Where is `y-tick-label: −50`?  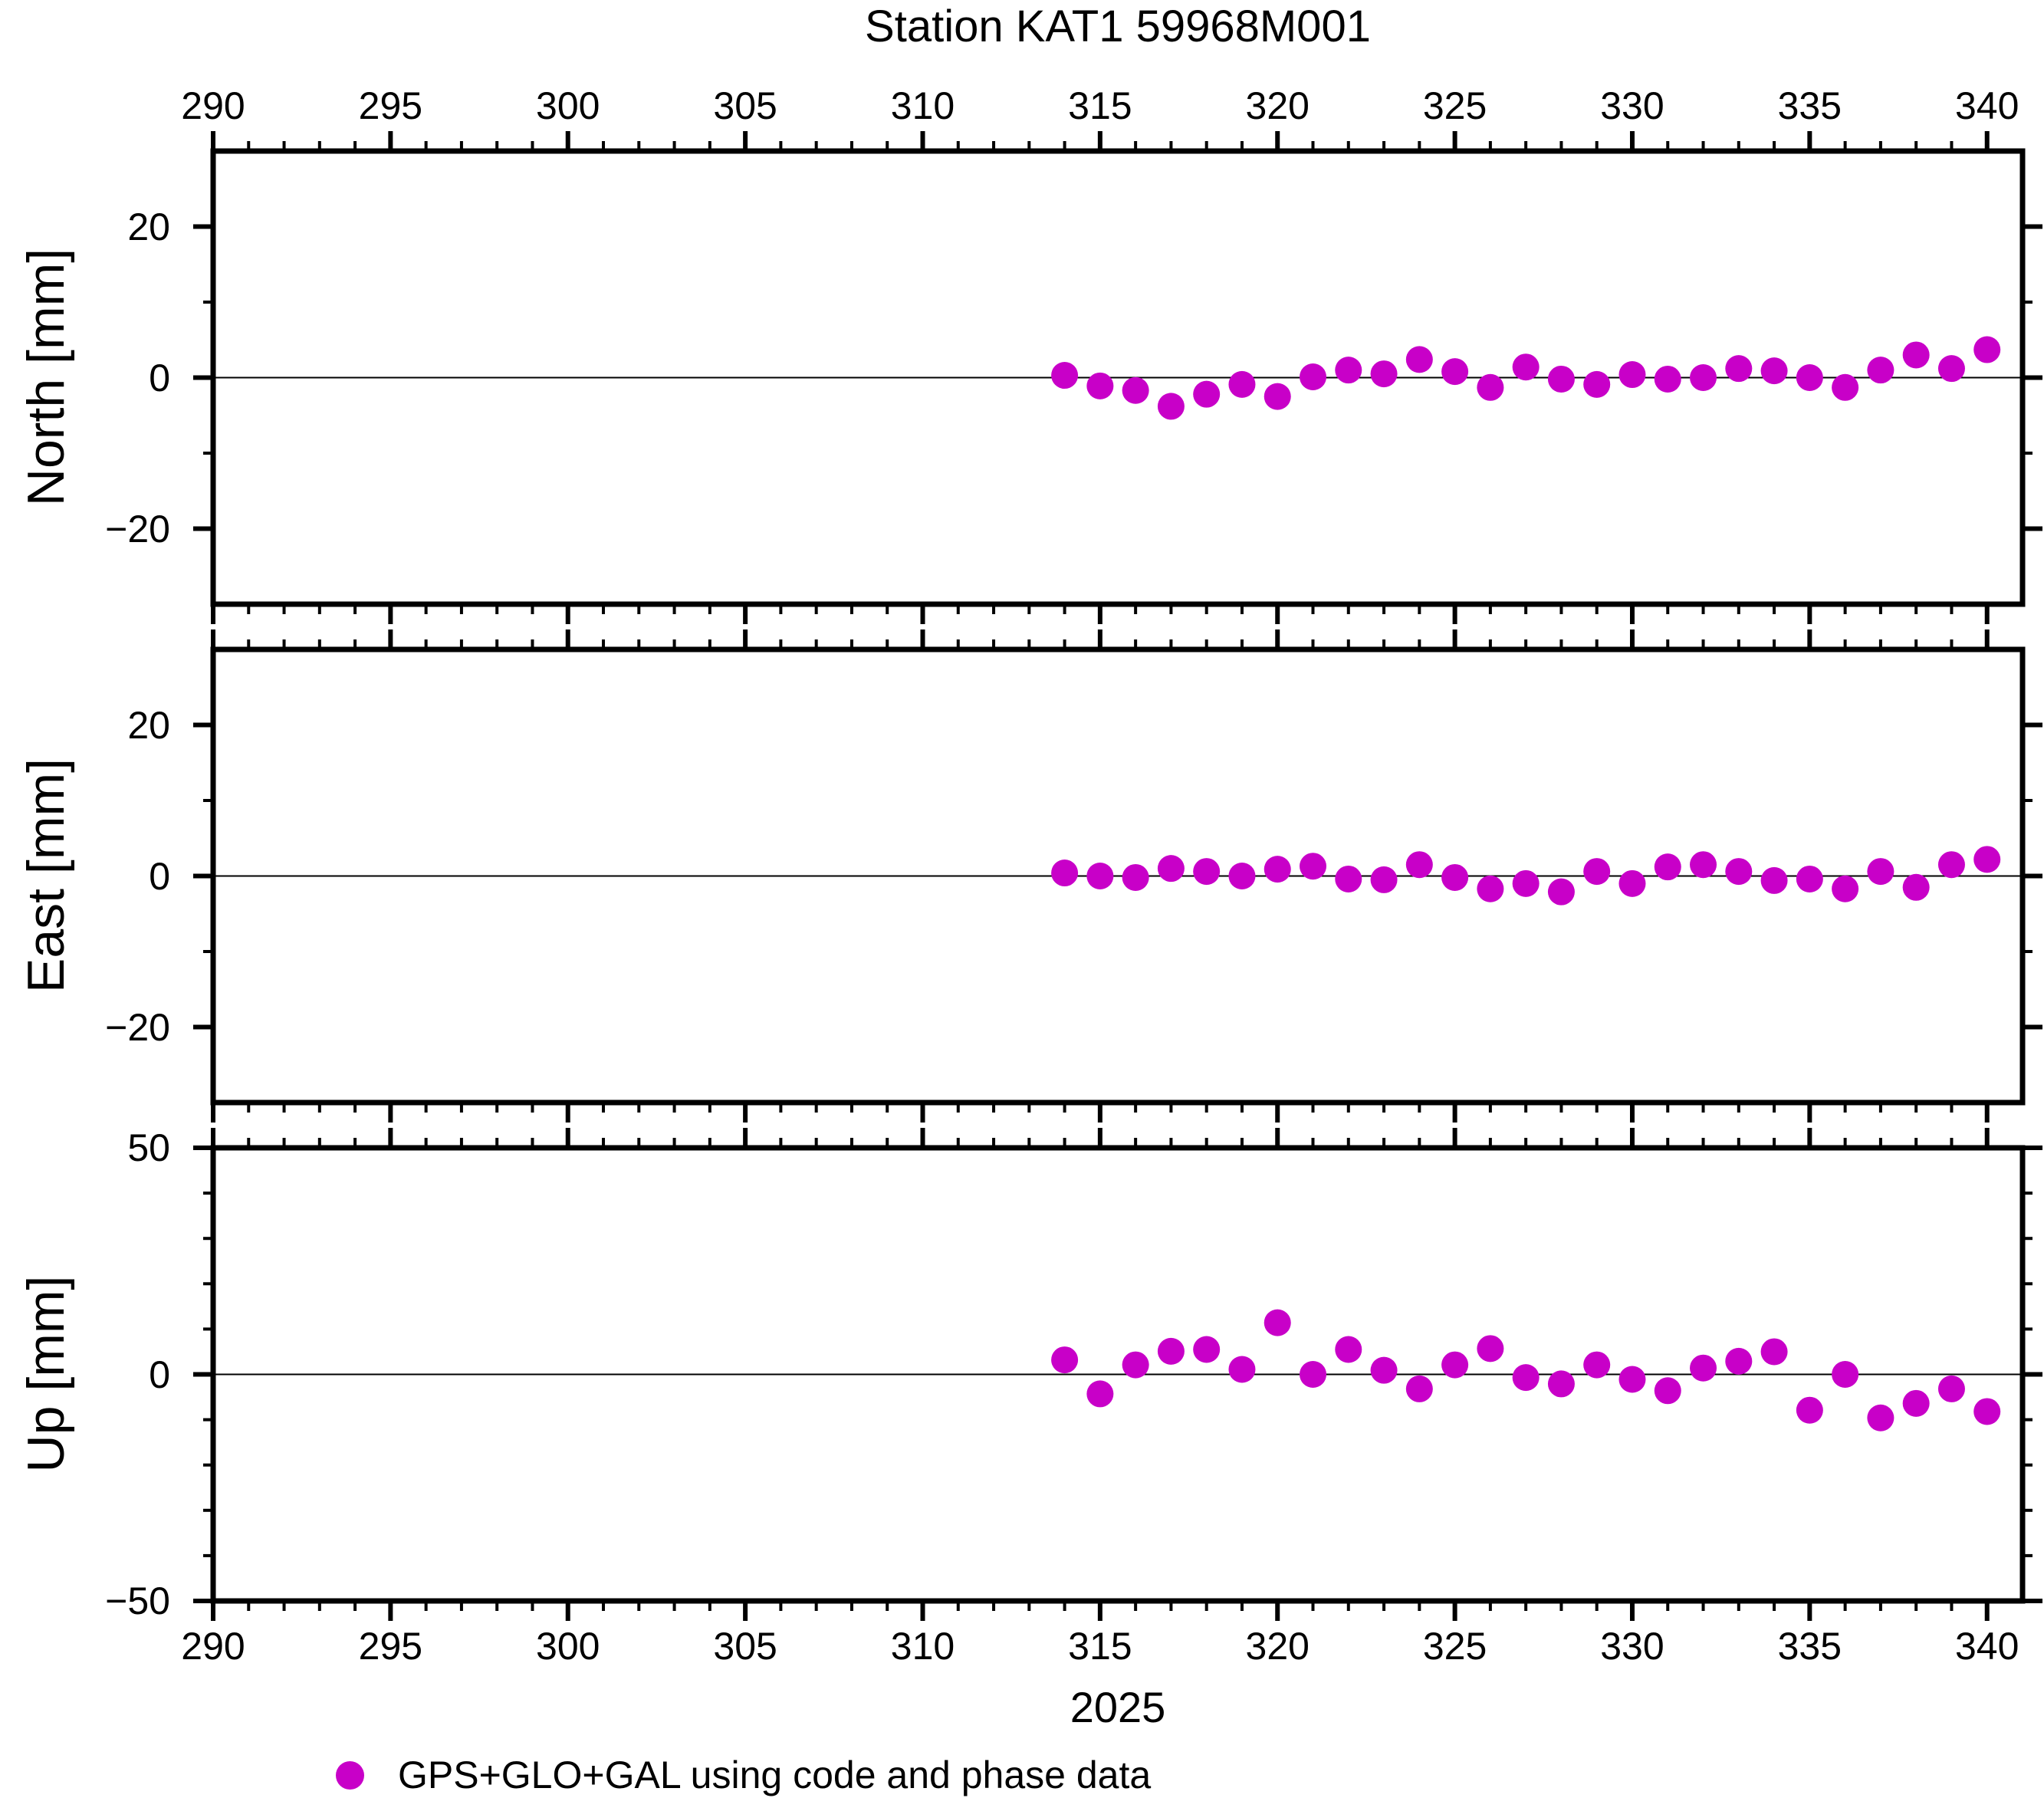
y-tick-label: −50 is located at coordinates (137, 1600).